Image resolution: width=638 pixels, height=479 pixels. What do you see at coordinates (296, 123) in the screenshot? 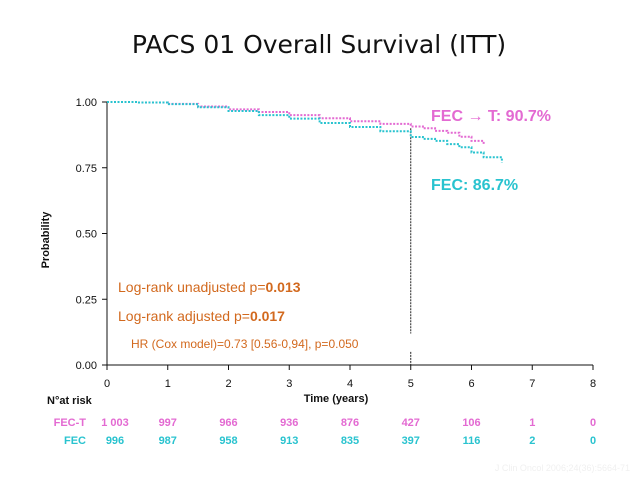
I see `fect-survival-curve` at bounding box center [296, 123].